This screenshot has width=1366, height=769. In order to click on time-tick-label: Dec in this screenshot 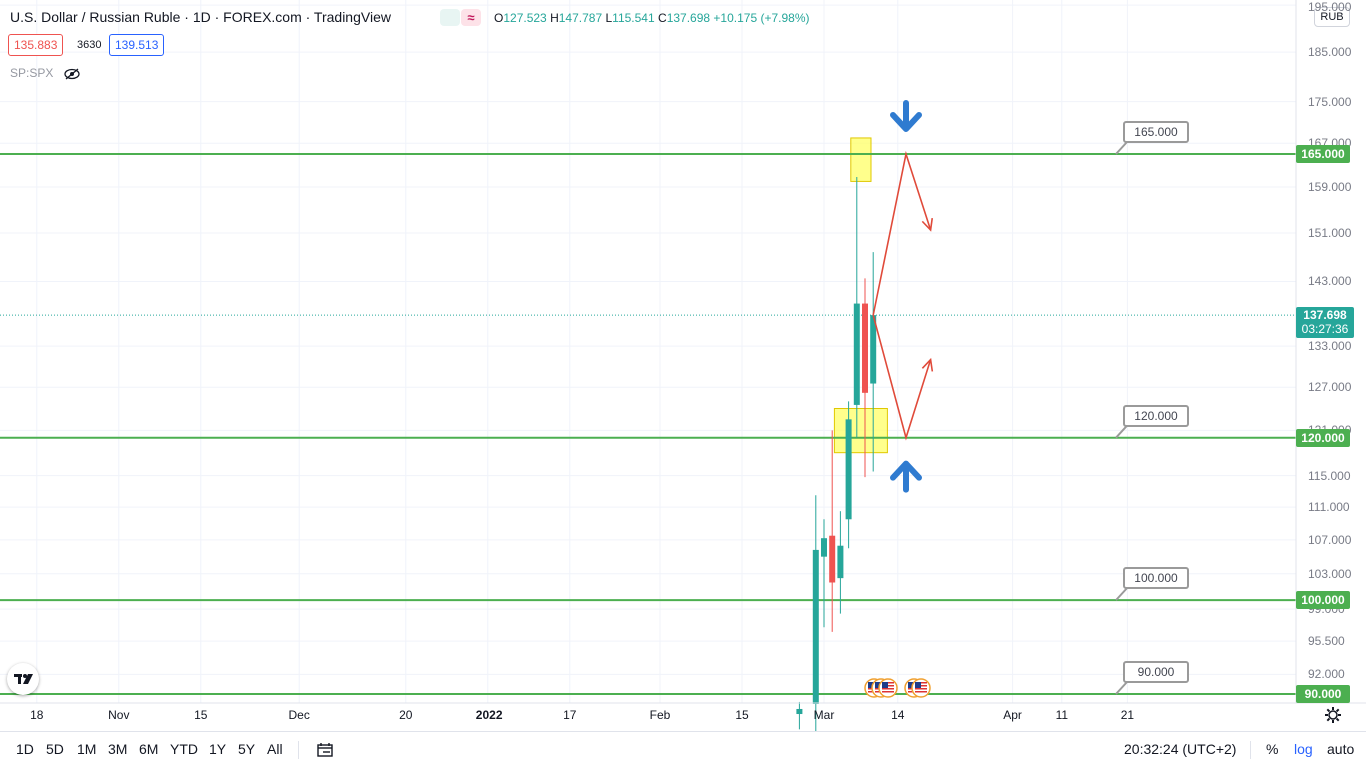, I will do `click(299, 715)`.